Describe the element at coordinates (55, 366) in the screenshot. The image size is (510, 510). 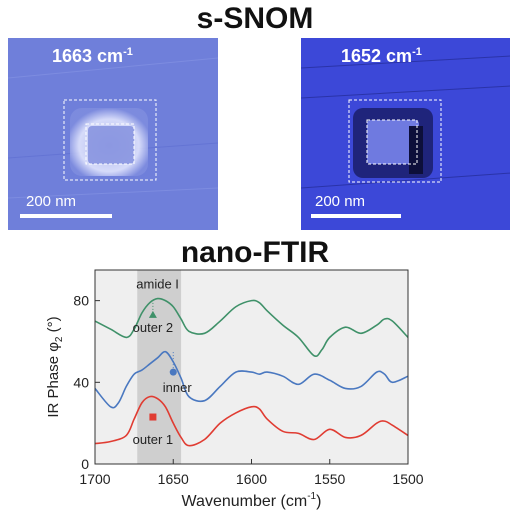
I see `y-axis-label: IR Phase φ2 (°)` at that location.